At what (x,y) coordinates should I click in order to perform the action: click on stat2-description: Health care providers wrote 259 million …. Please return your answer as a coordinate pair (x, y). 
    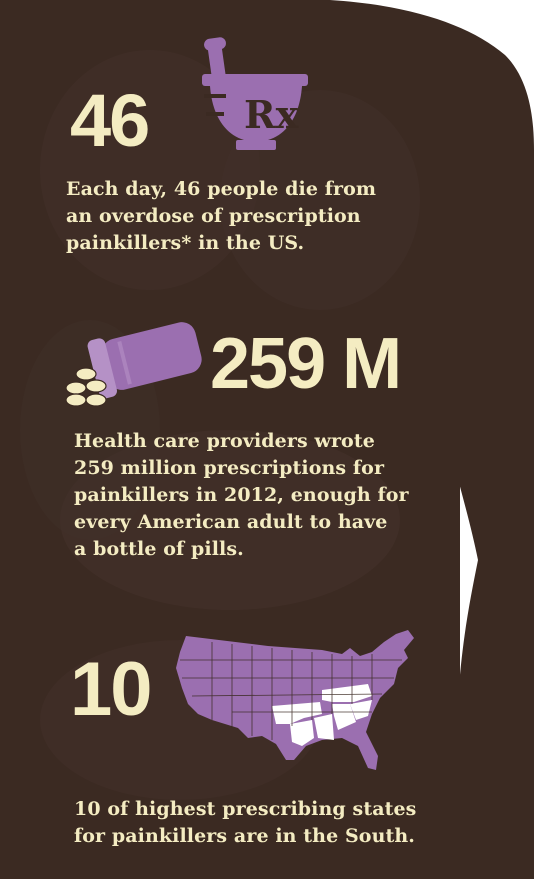
    Looking at the image, I should click on (241, 495).